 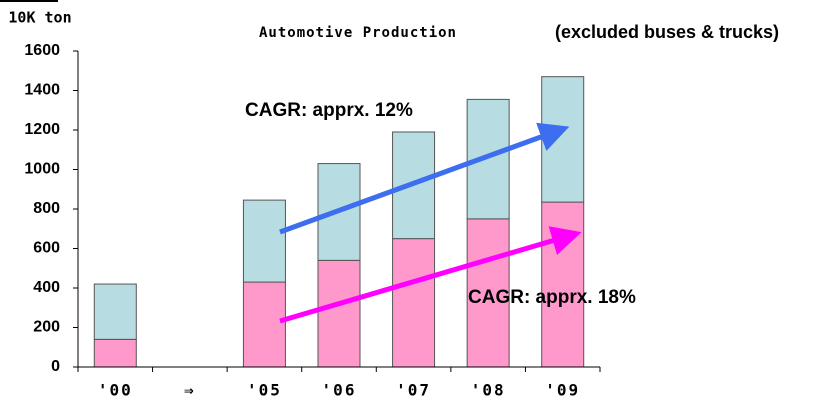 I want to click on y-tick-label: 200, so click(x=46, y=327).